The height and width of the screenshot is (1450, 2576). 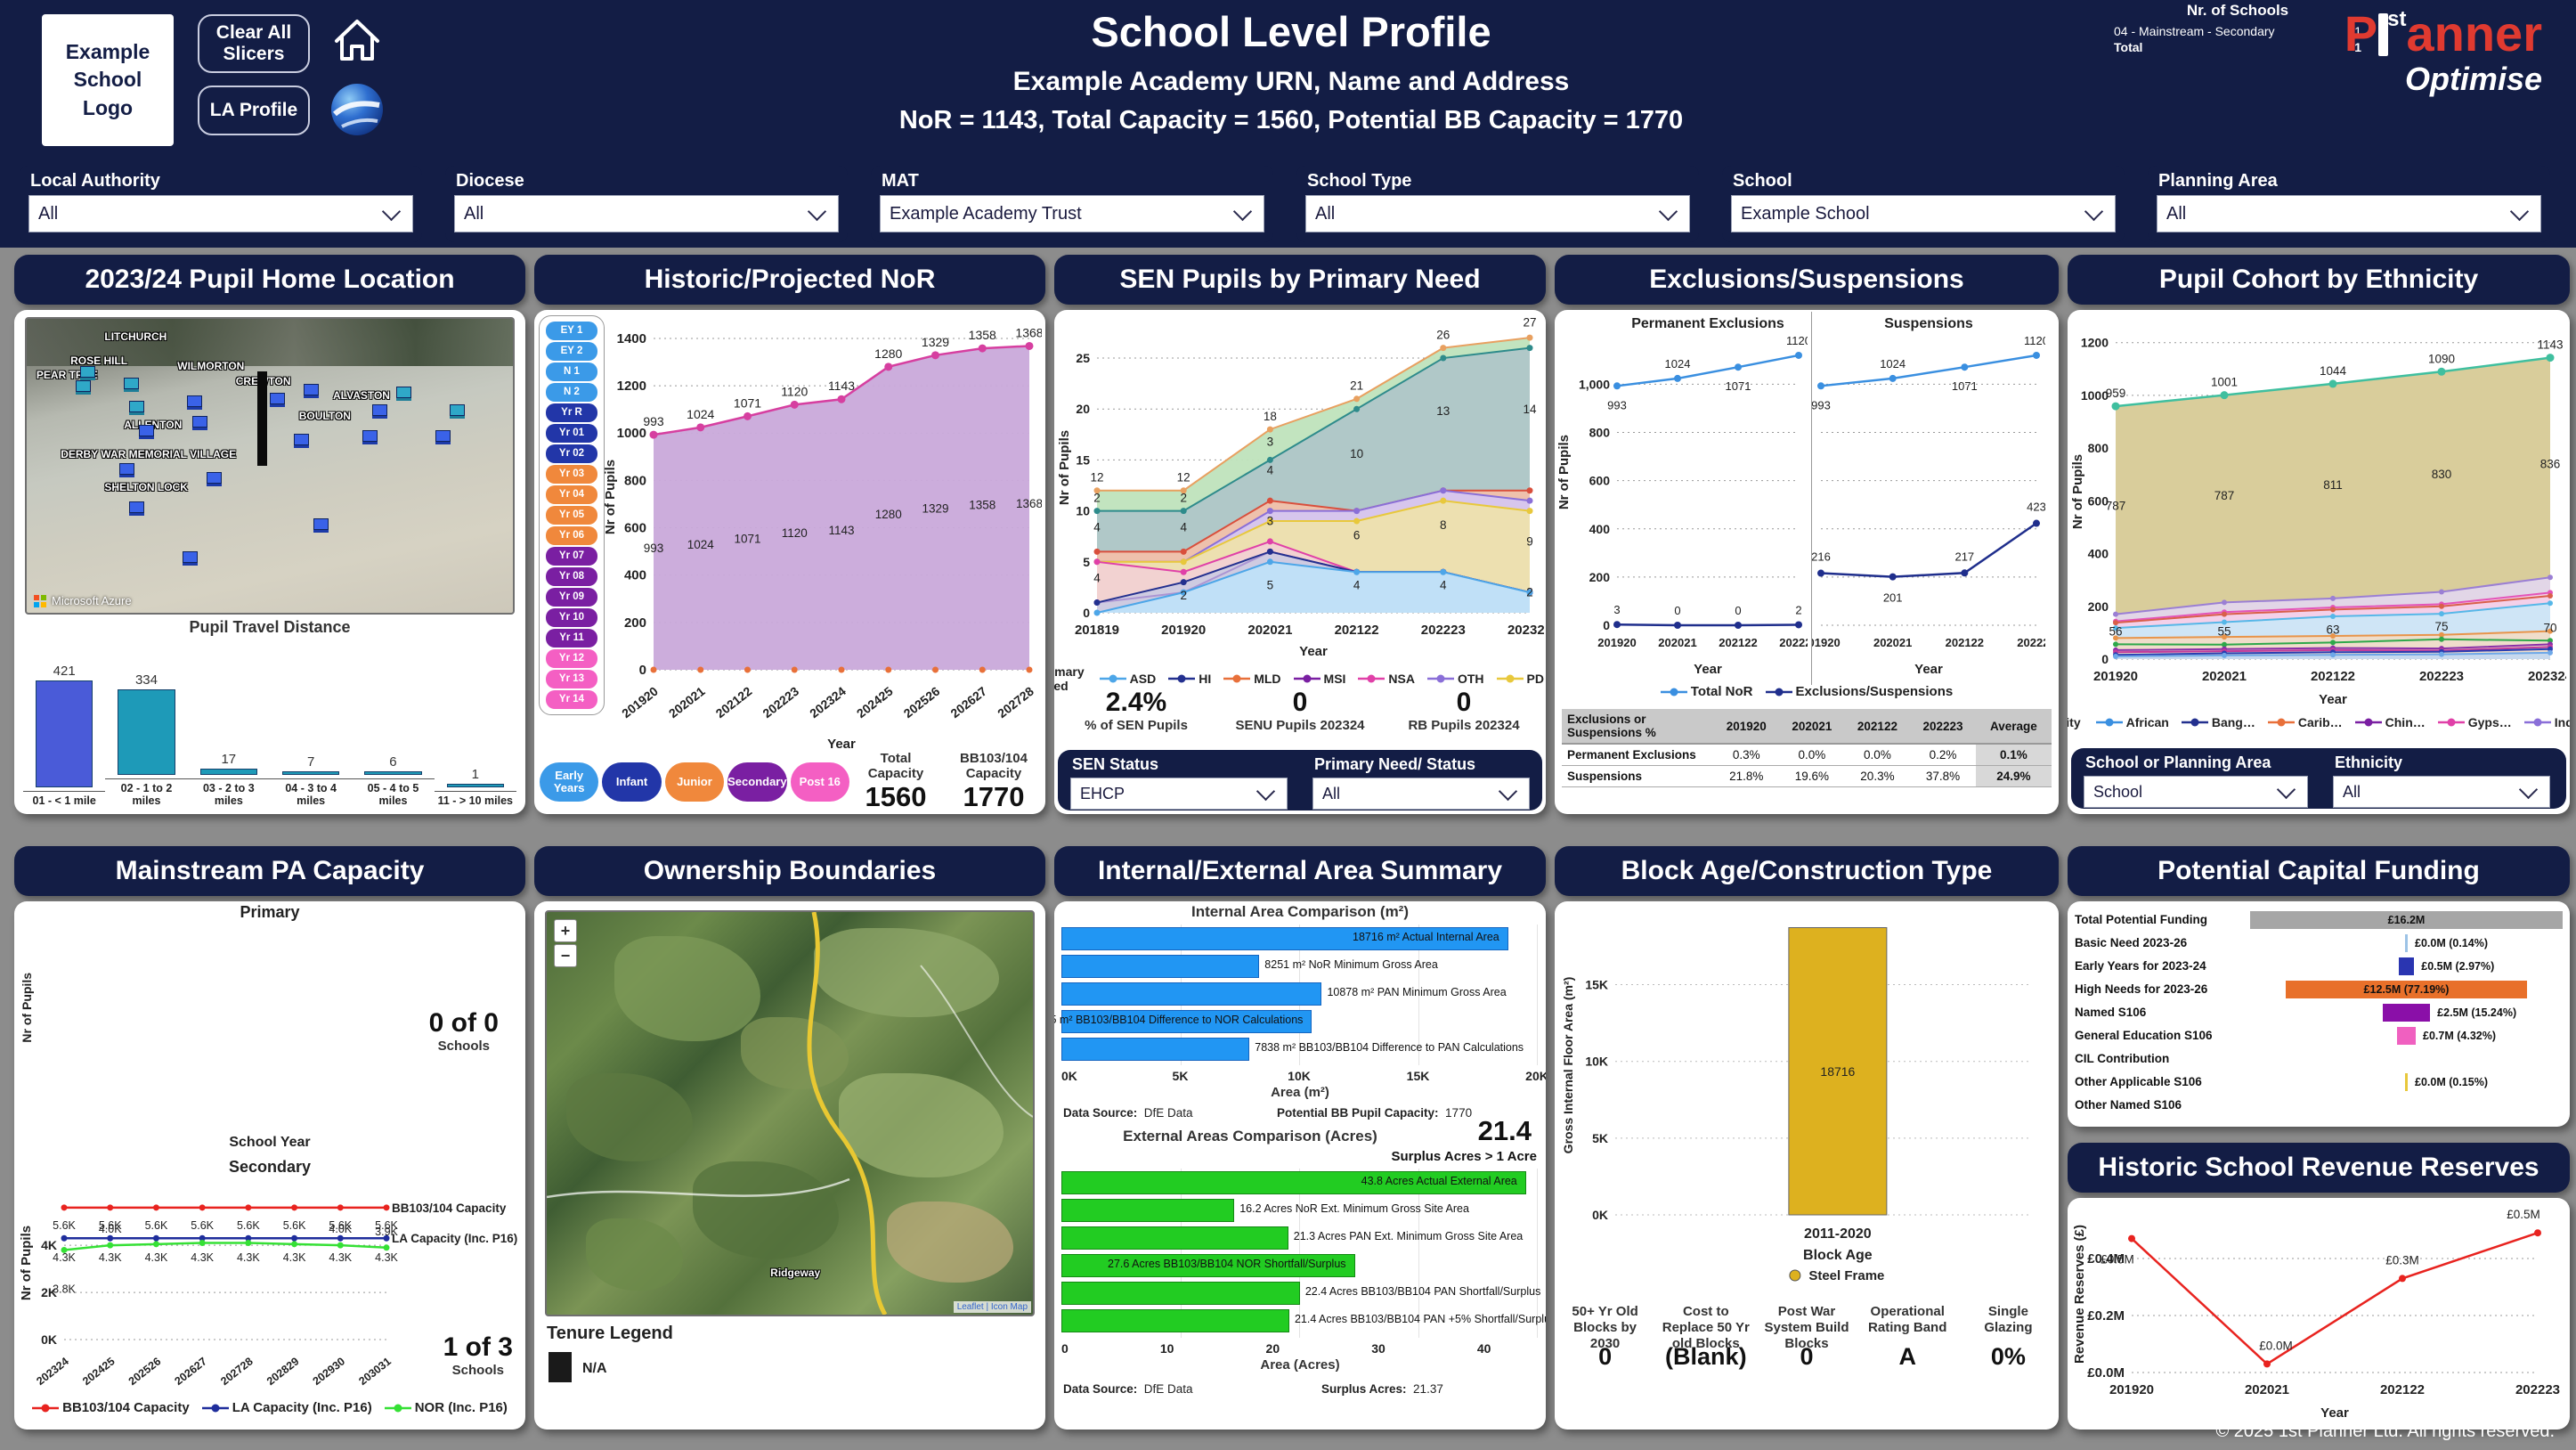 What do you see at coordinates (27, 1008) in the screenshot?
I see `primary-y-axis-label: Nr of Pupils` at bounding box center [27, 1008].